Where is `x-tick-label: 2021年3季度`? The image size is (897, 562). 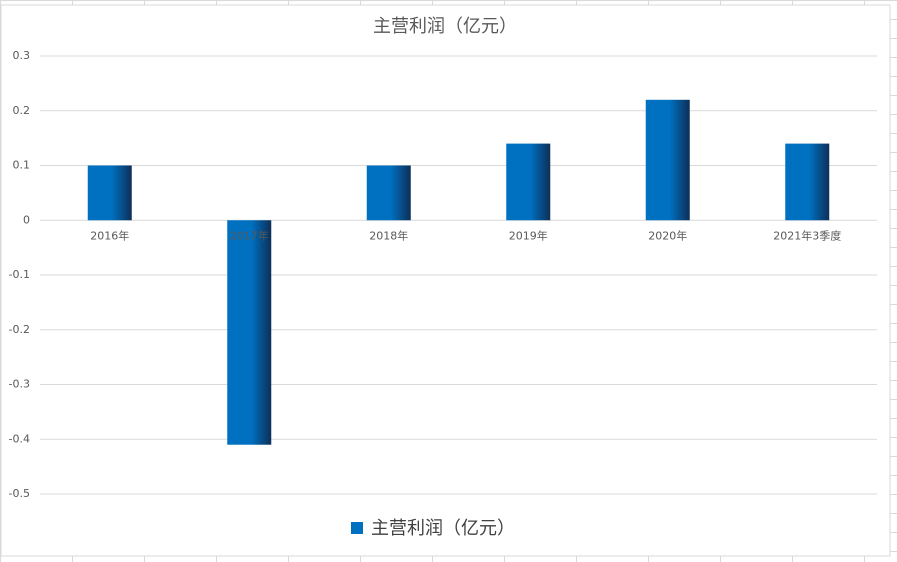
x-tick-label: 2021年3季度 is located at coordinates (807, 235).